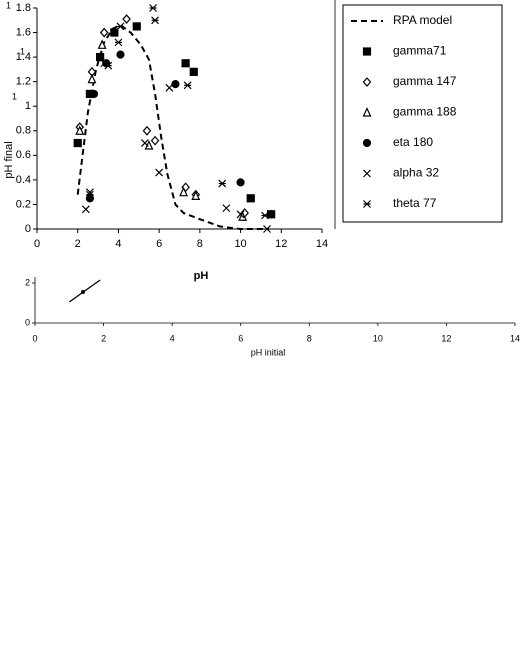  Describe the element at coordinates (23, 8) in the screenshot. I see `y-tick-label: 1.8` at that location.